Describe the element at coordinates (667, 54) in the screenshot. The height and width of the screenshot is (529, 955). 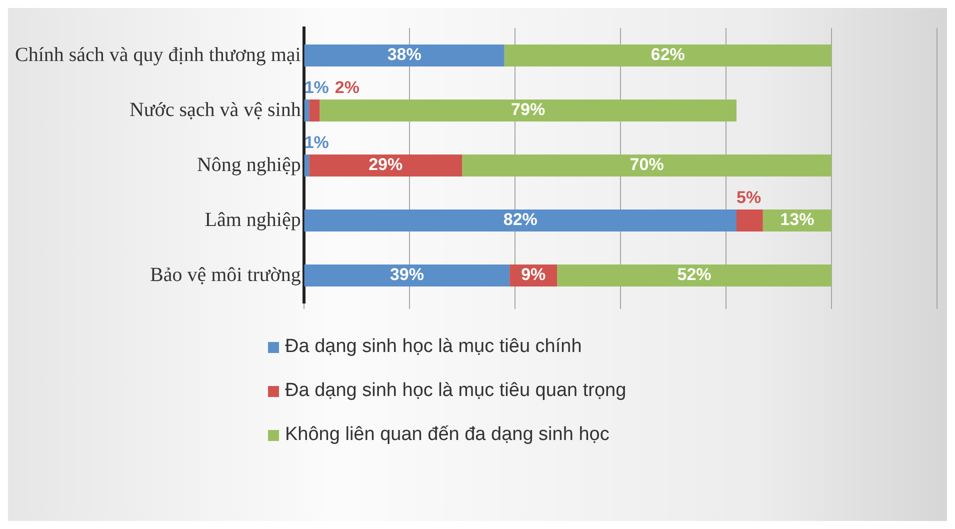
I see `data-label: 62%` at that location.